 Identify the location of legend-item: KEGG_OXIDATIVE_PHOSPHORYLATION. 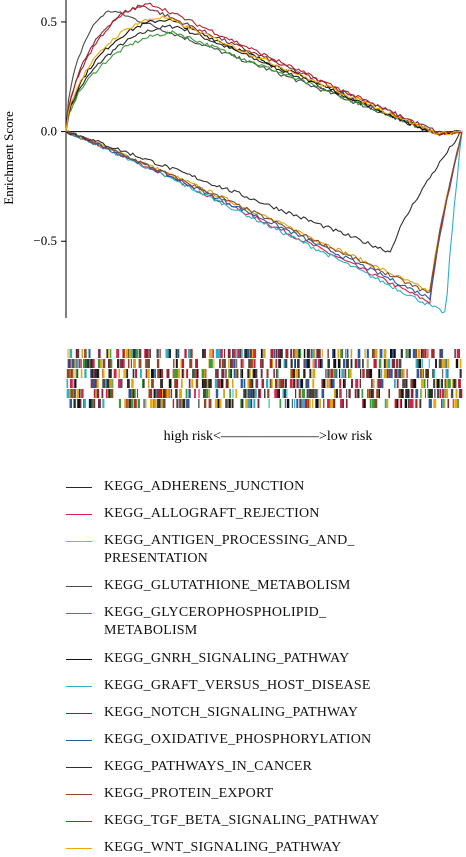
(255, 740).